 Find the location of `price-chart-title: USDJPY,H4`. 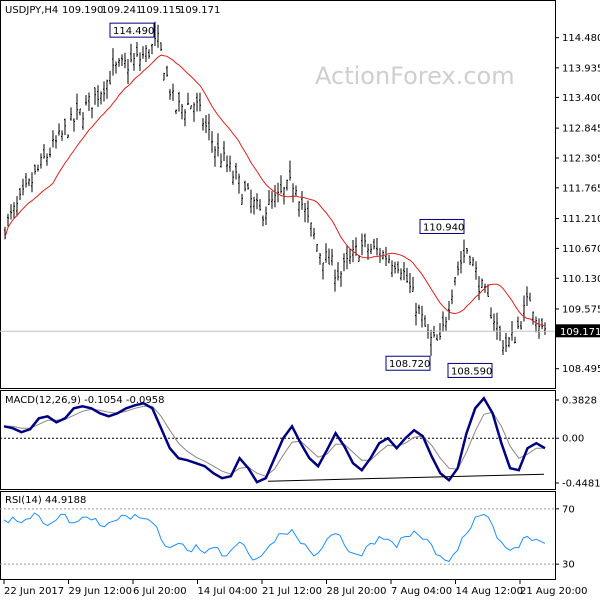

price-chart-title: USDJPY,H4 is located at coordinates (31, 10).